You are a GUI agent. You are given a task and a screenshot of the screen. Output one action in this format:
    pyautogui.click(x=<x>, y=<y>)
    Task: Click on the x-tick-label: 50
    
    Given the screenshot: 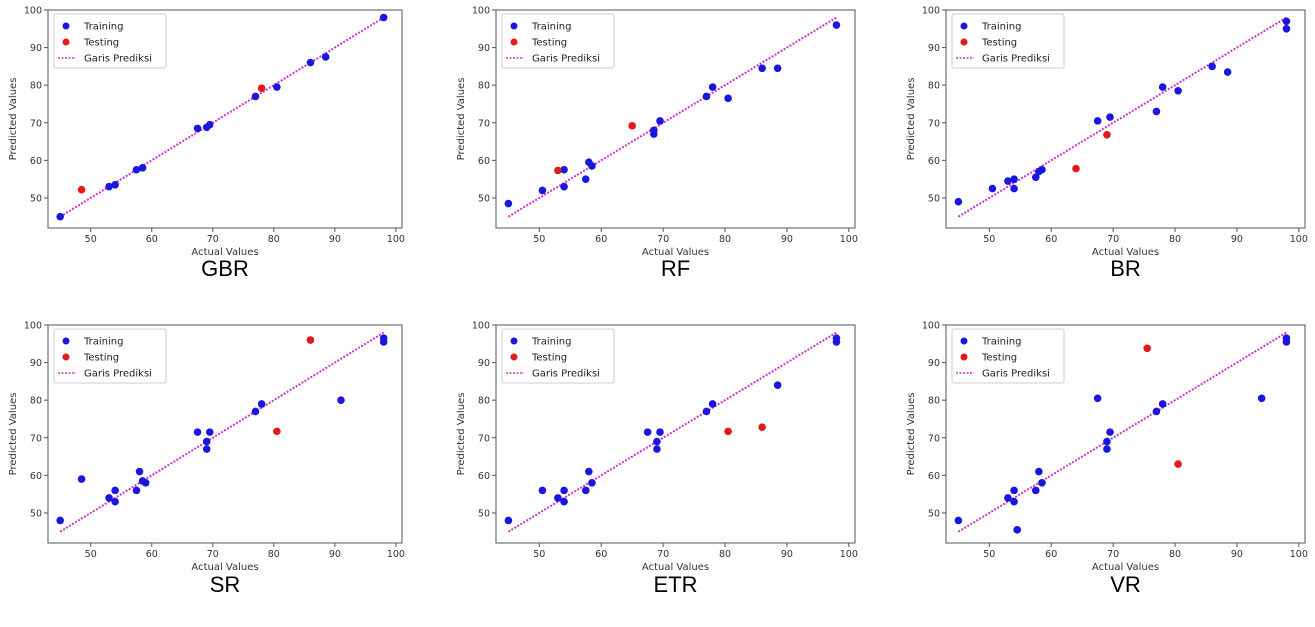 What is the action you would take?
    pyautogui.click(x=91, y=554)
    